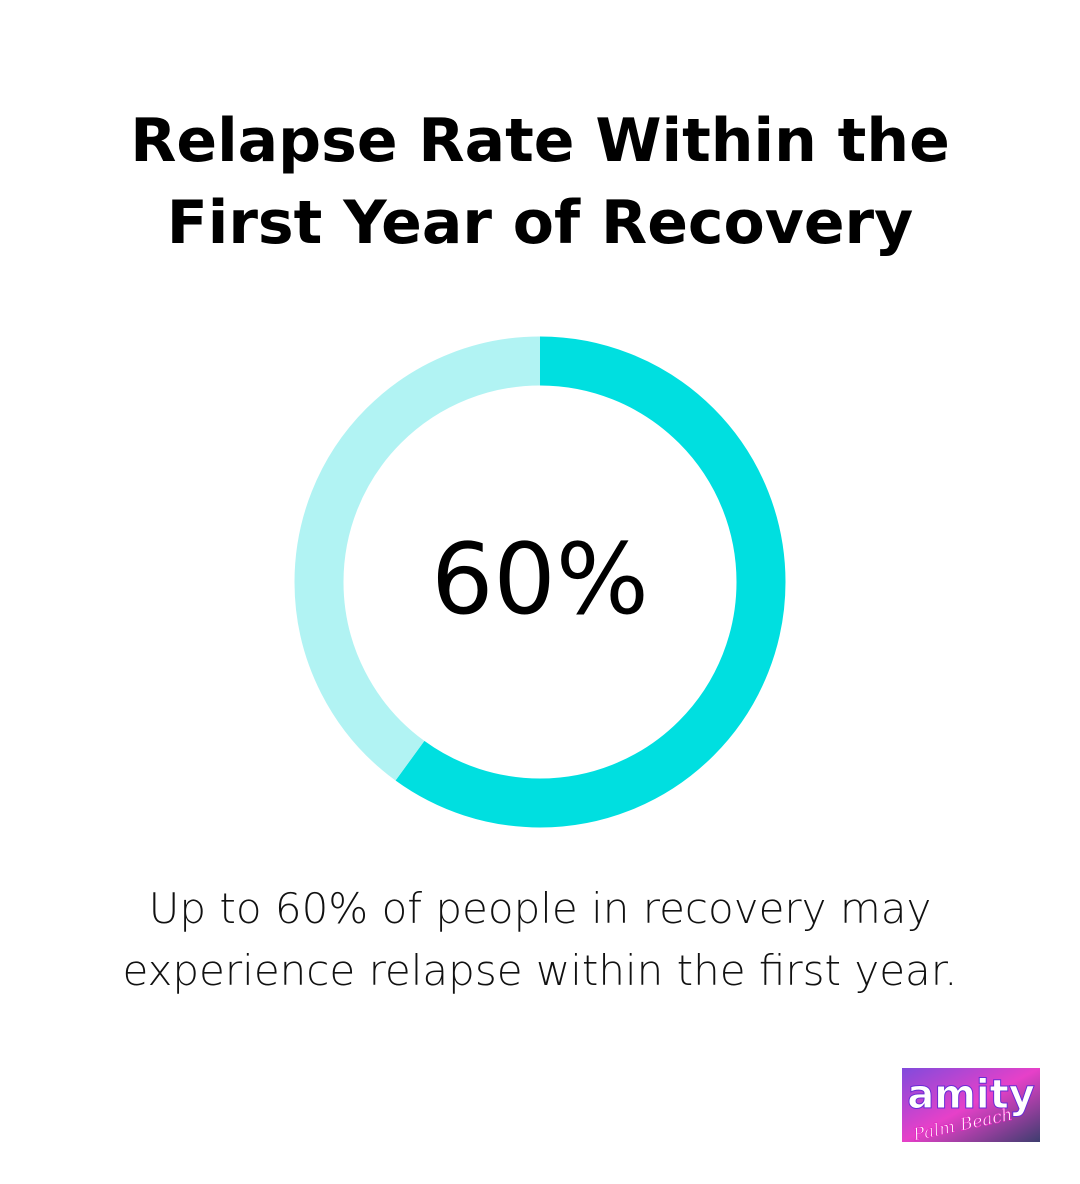 This screenshot has height=1184, width=1080. What do you see at coordinates (540, 908) in the screenshot?
I see `caption-line-1: Up to 60% of people in recovery may` at bounding box center [540, 908].